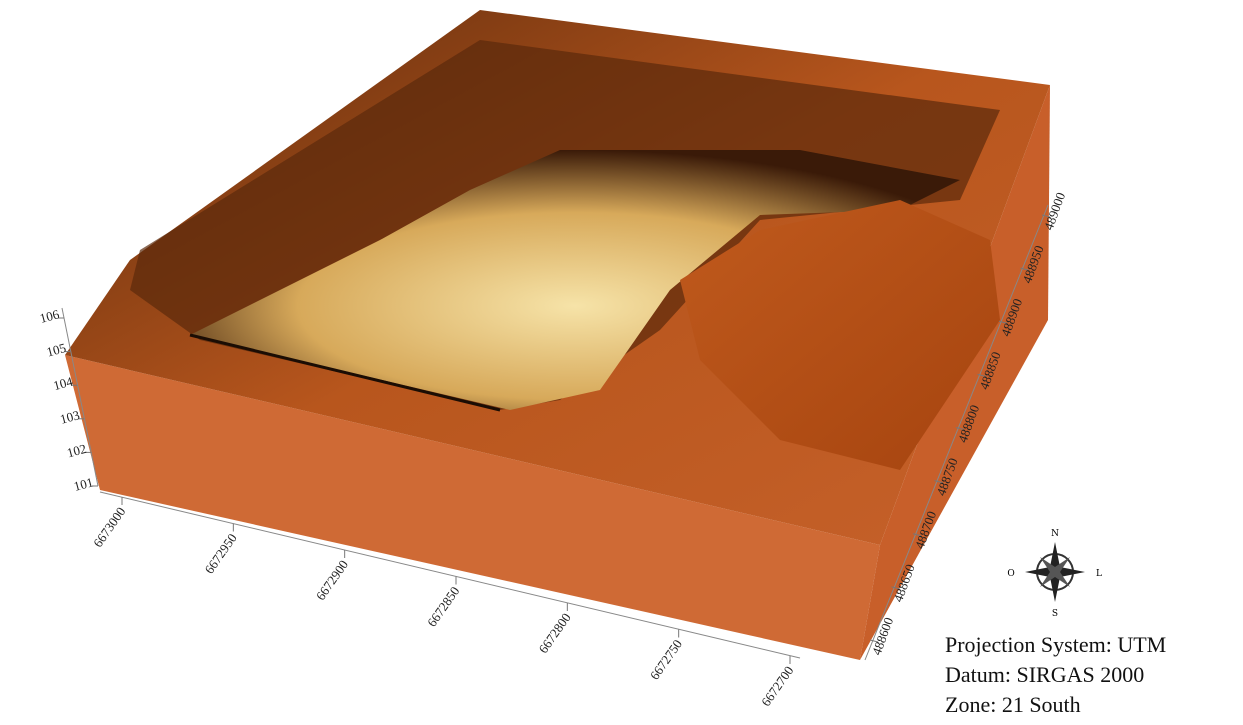 This screenshot has height=725, width=1243. Describe the element at coordinates (220, 554) in the screenshot. I see `northing-tick-label: 6672950` at that location.